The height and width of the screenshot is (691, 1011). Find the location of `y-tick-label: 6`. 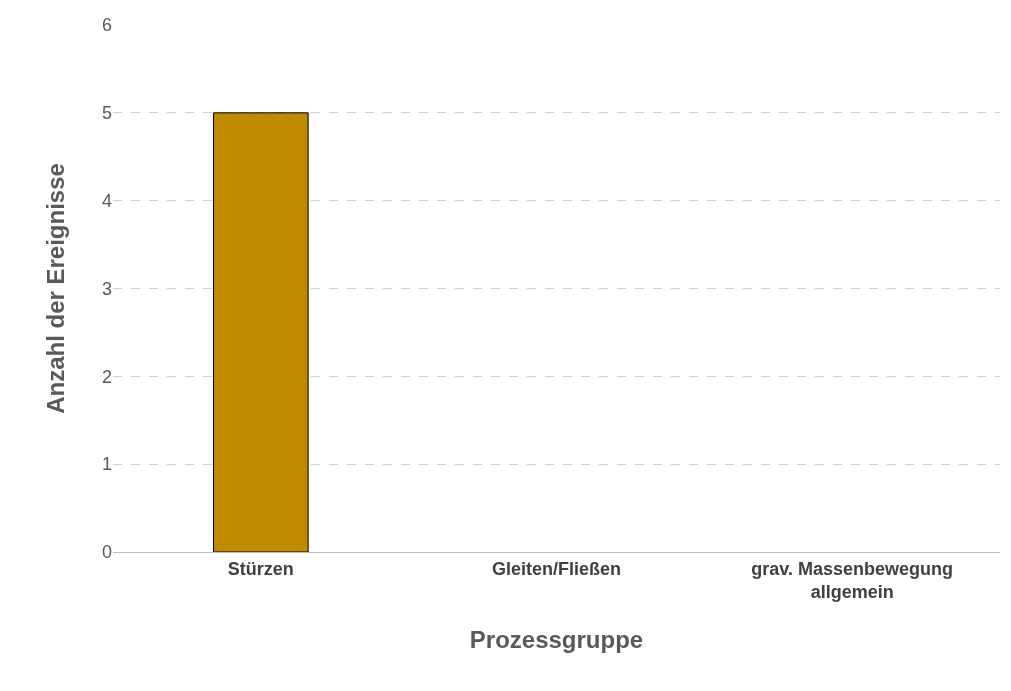

y-tick-label: 6 is located at coordinates (106, 25).